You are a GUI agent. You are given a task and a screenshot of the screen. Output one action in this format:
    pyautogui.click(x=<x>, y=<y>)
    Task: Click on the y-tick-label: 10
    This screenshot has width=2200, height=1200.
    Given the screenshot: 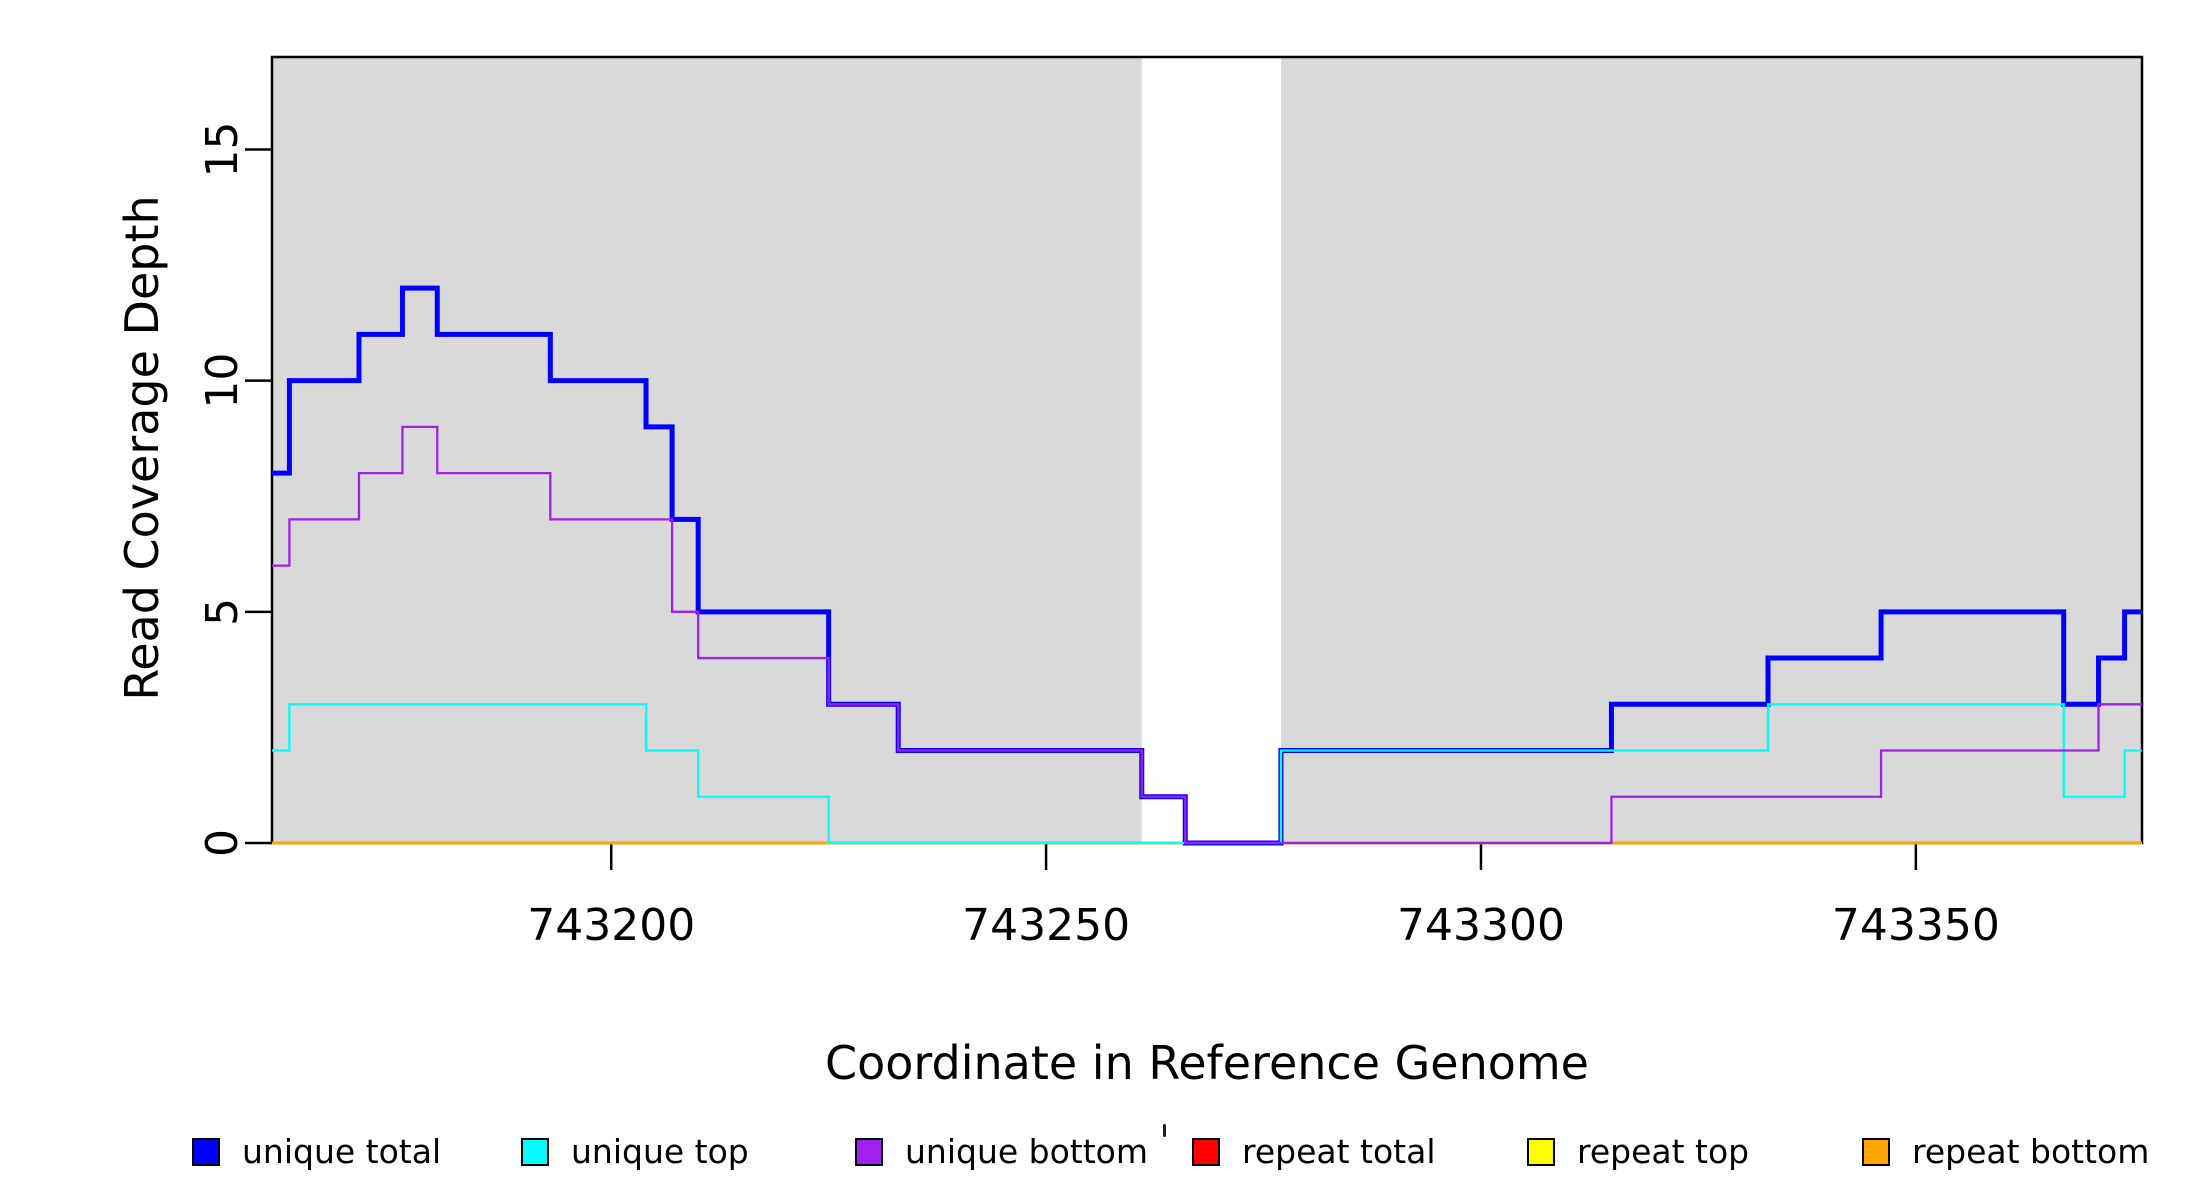 What is the action you would take?
    pyautogui.click(x=222, y=381)
    